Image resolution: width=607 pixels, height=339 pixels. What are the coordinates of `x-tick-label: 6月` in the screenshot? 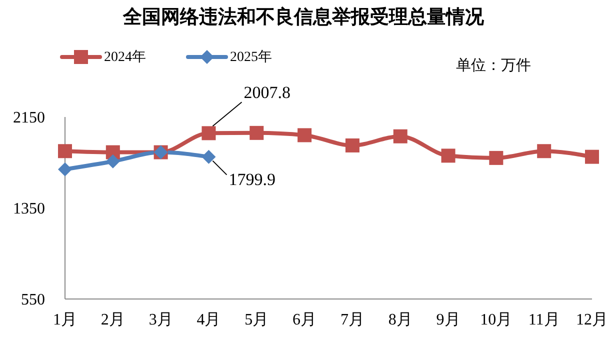 It's located at (304, 319).